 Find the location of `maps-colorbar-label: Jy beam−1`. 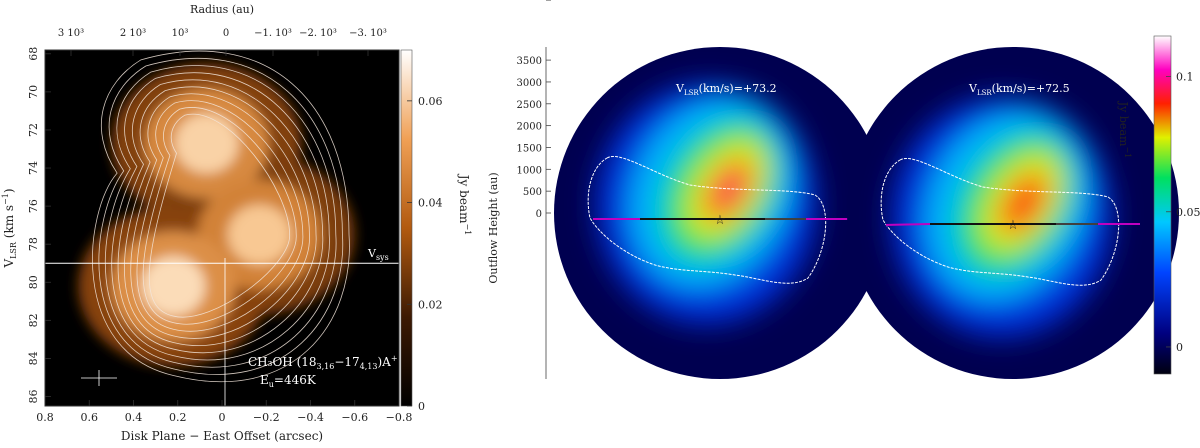

maps-colorbar-label: Jy beam−1 is located at coordinates (1124, 129).